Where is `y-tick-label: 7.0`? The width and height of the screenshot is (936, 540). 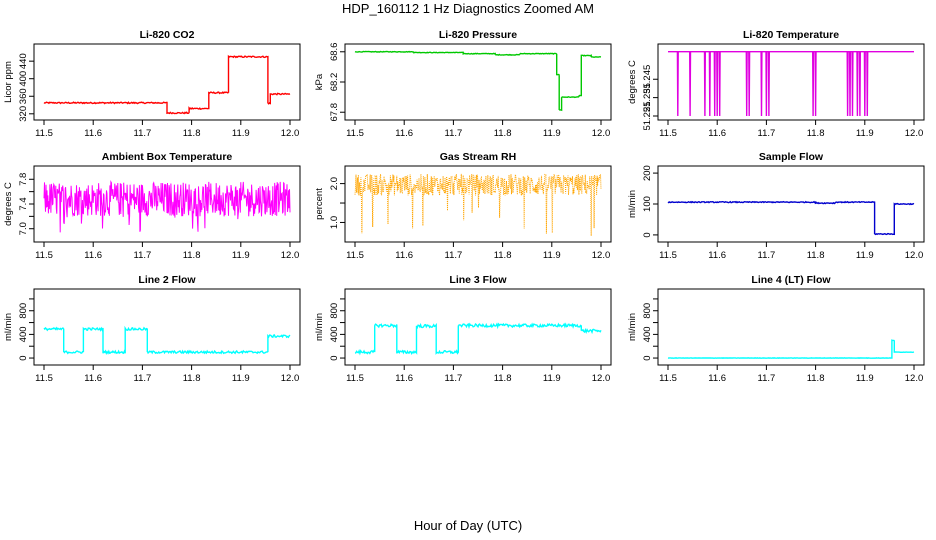 y-tick-label: 7.0 is located at coordinates (23, 228).